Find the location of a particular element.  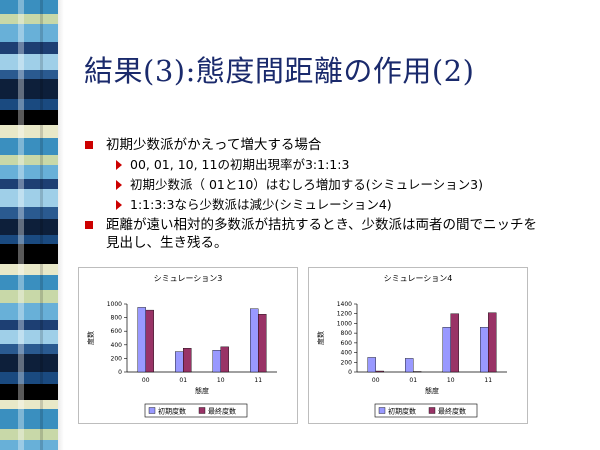

sub-bullet-2: 初期少数派（ 01と10）はむしろ増加する(シミュレーション3) is located at coordinates (299, 185).